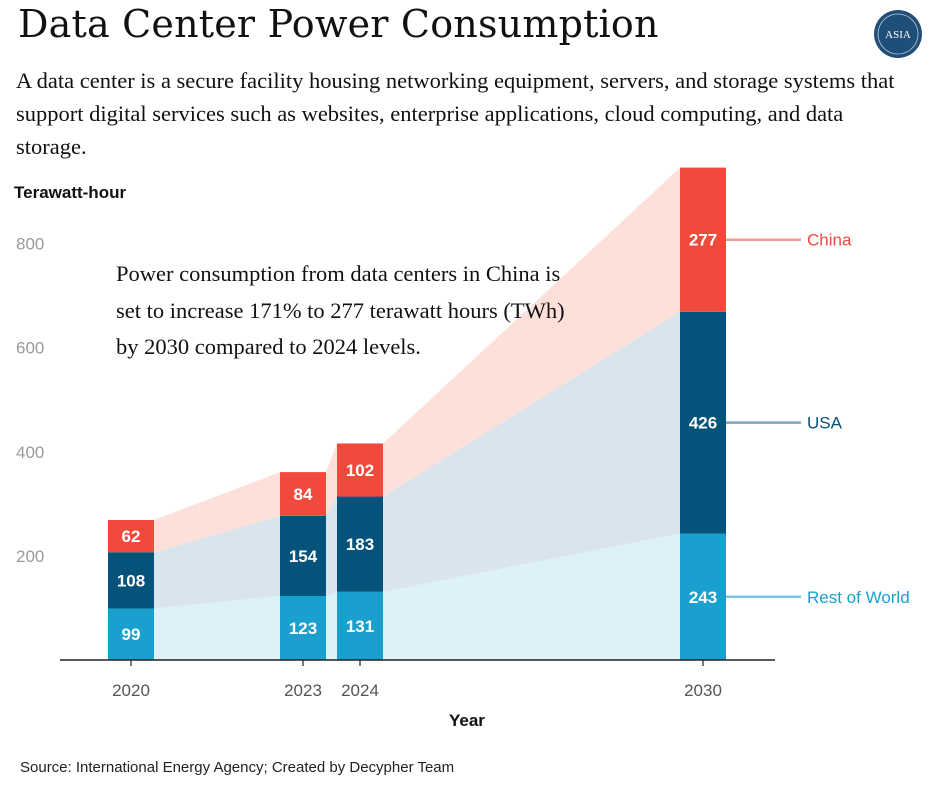 The width and height of the screenshot is (940, 788). I want to click on band-usa-2023-2024, so click(331, 546).